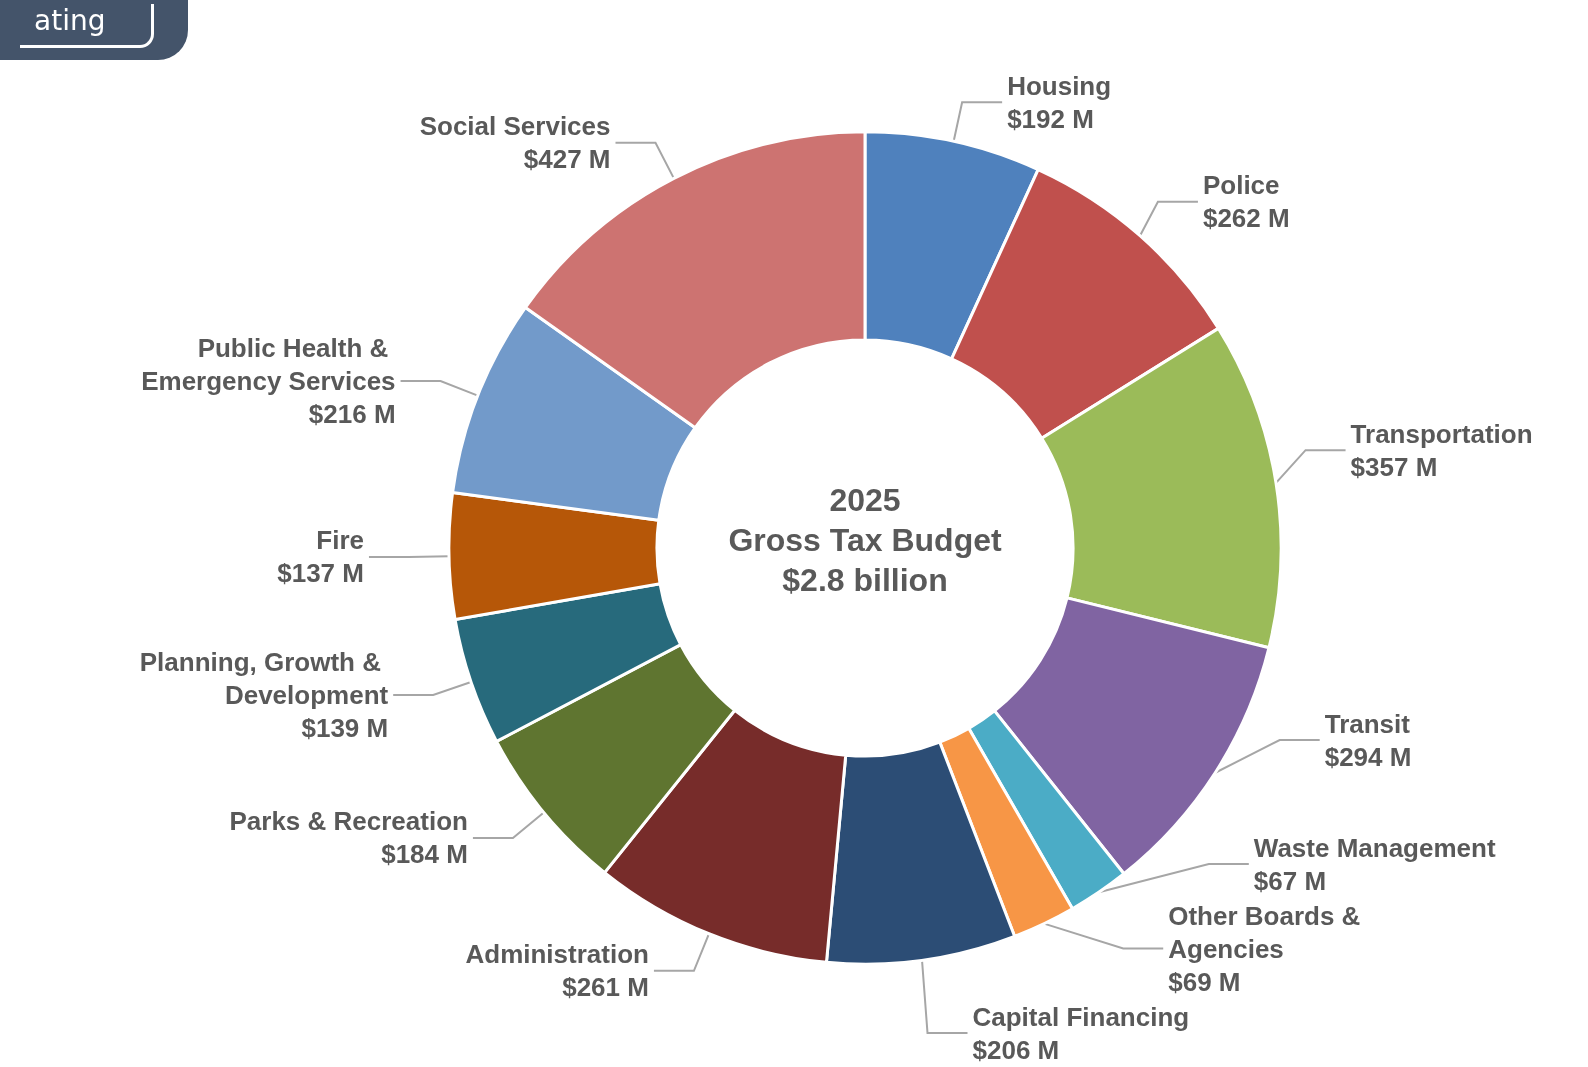 The image size is (1588, 1067). Describe the element at coordinates (1081, 1016) in the screenshot. I see `slice-label: Capital Financing` at that location.